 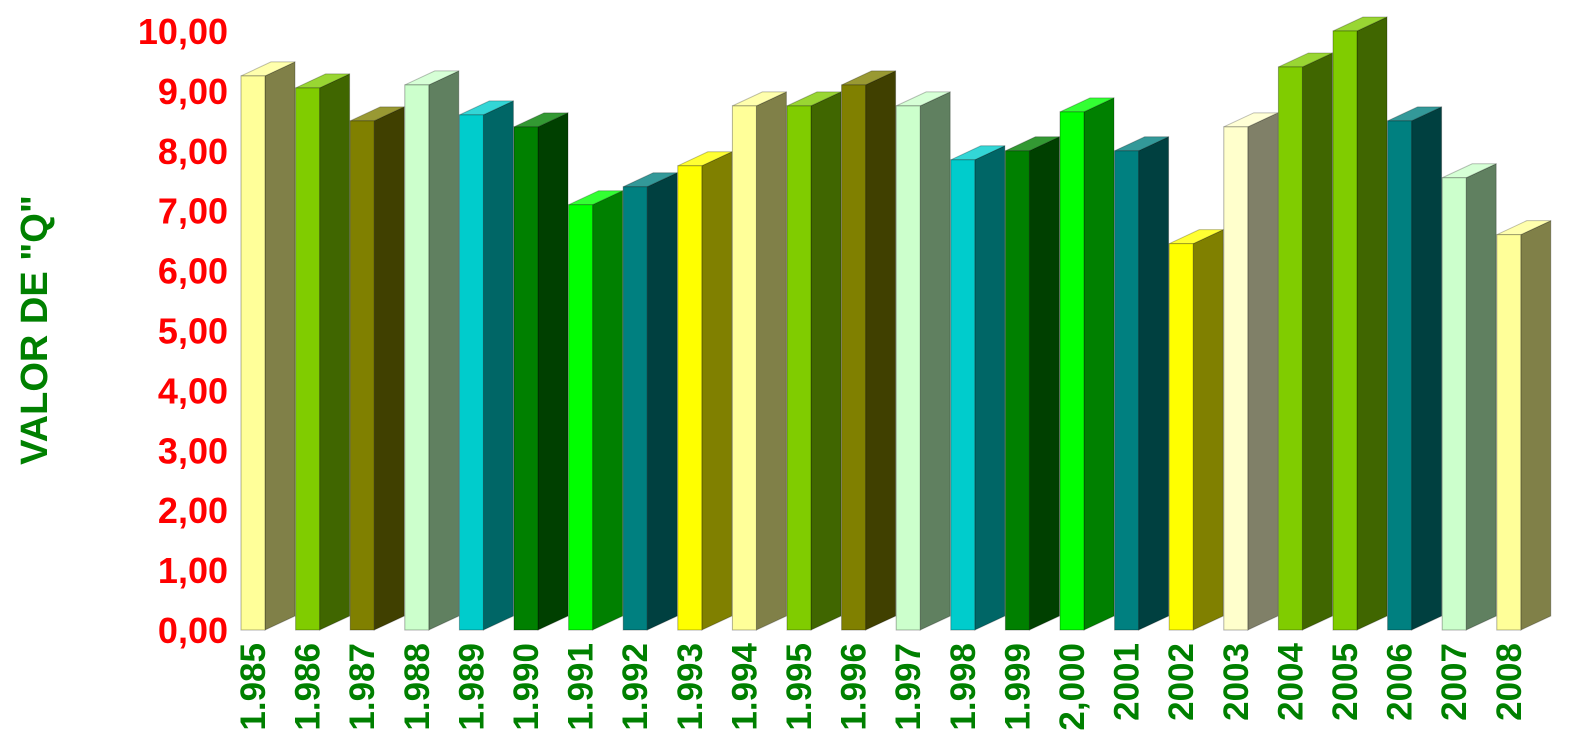 I want to click on x-tick-label: 1.994, so click(x=744, y=686).